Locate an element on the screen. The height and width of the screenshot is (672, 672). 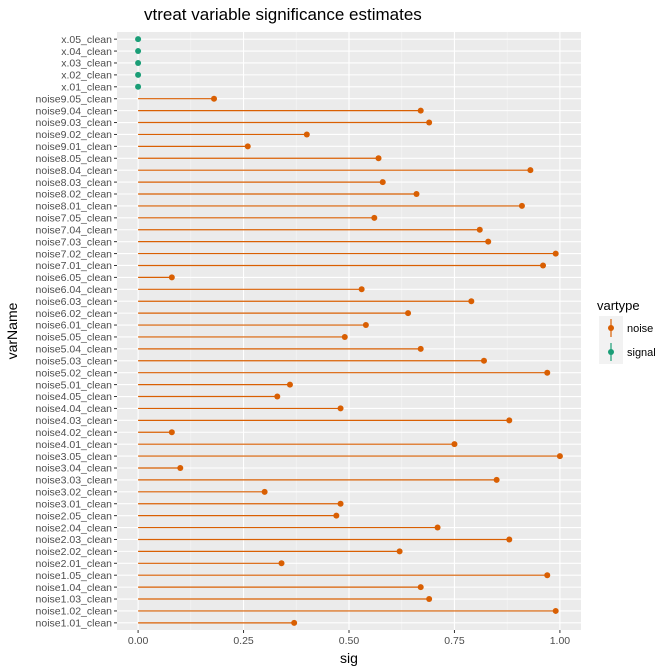
y-tick-label: noise8.02_clean is located at coordinates (74, 195).